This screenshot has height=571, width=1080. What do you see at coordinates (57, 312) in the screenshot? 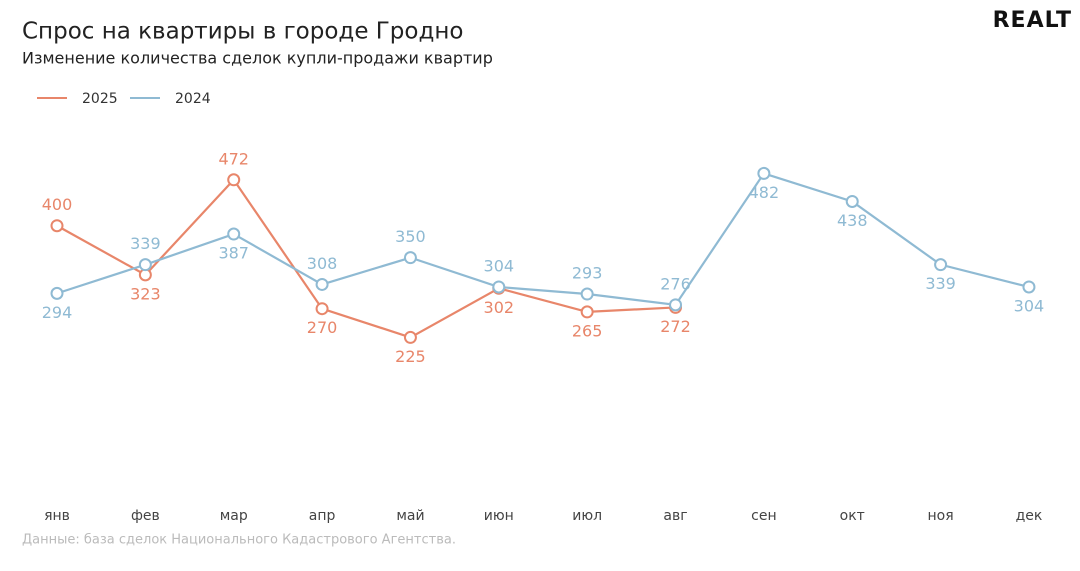
I see `data-label: 294` at bounding box center [57, 312].